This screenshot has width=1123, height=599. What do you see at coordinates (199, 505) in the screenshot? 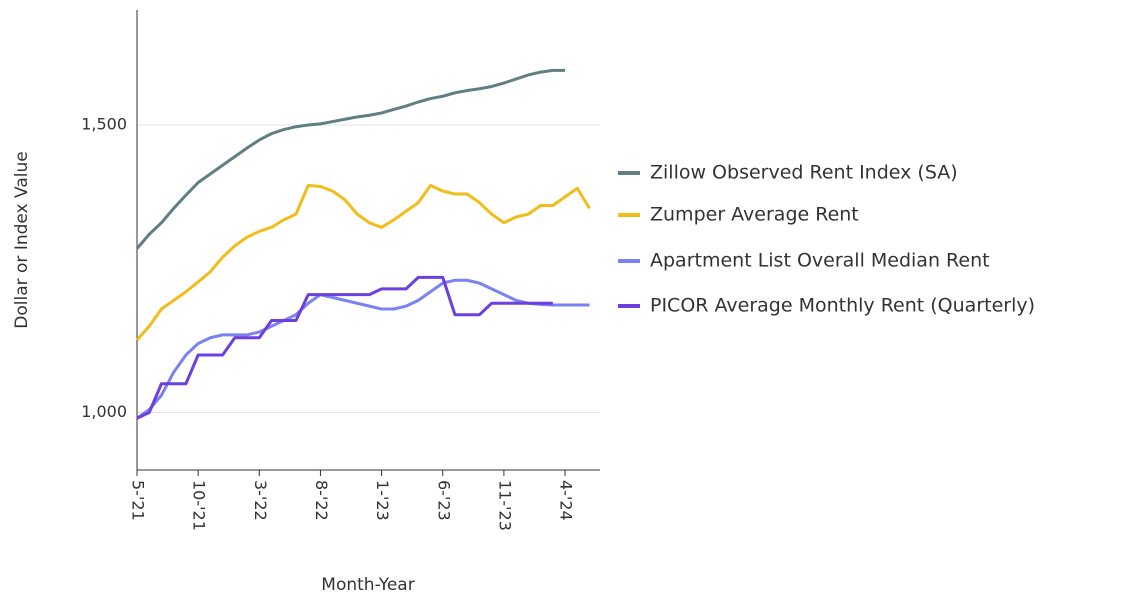
I see `x-tick-label: 10-'21` at bounding box center [199, 505].